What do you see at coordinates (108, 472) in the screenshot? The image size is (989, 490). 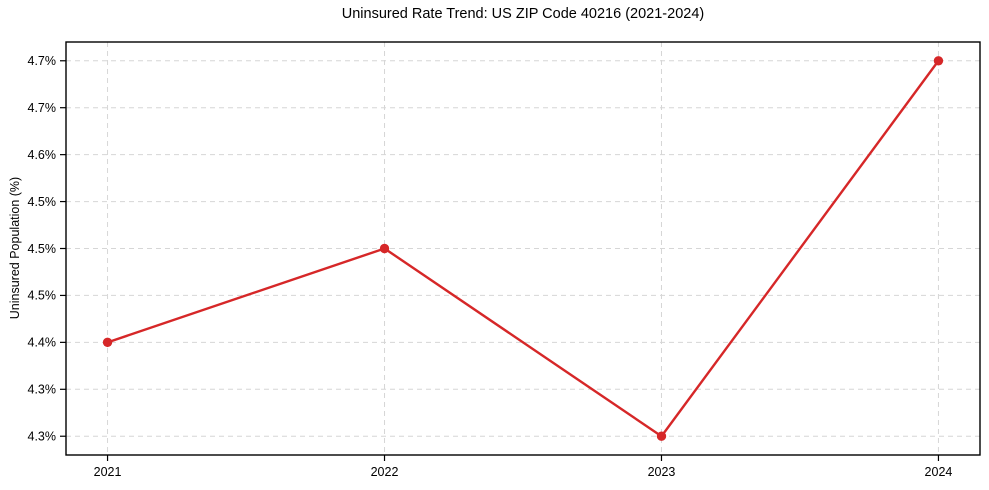 I see `x-tick-label: 2021` at bounding box center [108, 472].